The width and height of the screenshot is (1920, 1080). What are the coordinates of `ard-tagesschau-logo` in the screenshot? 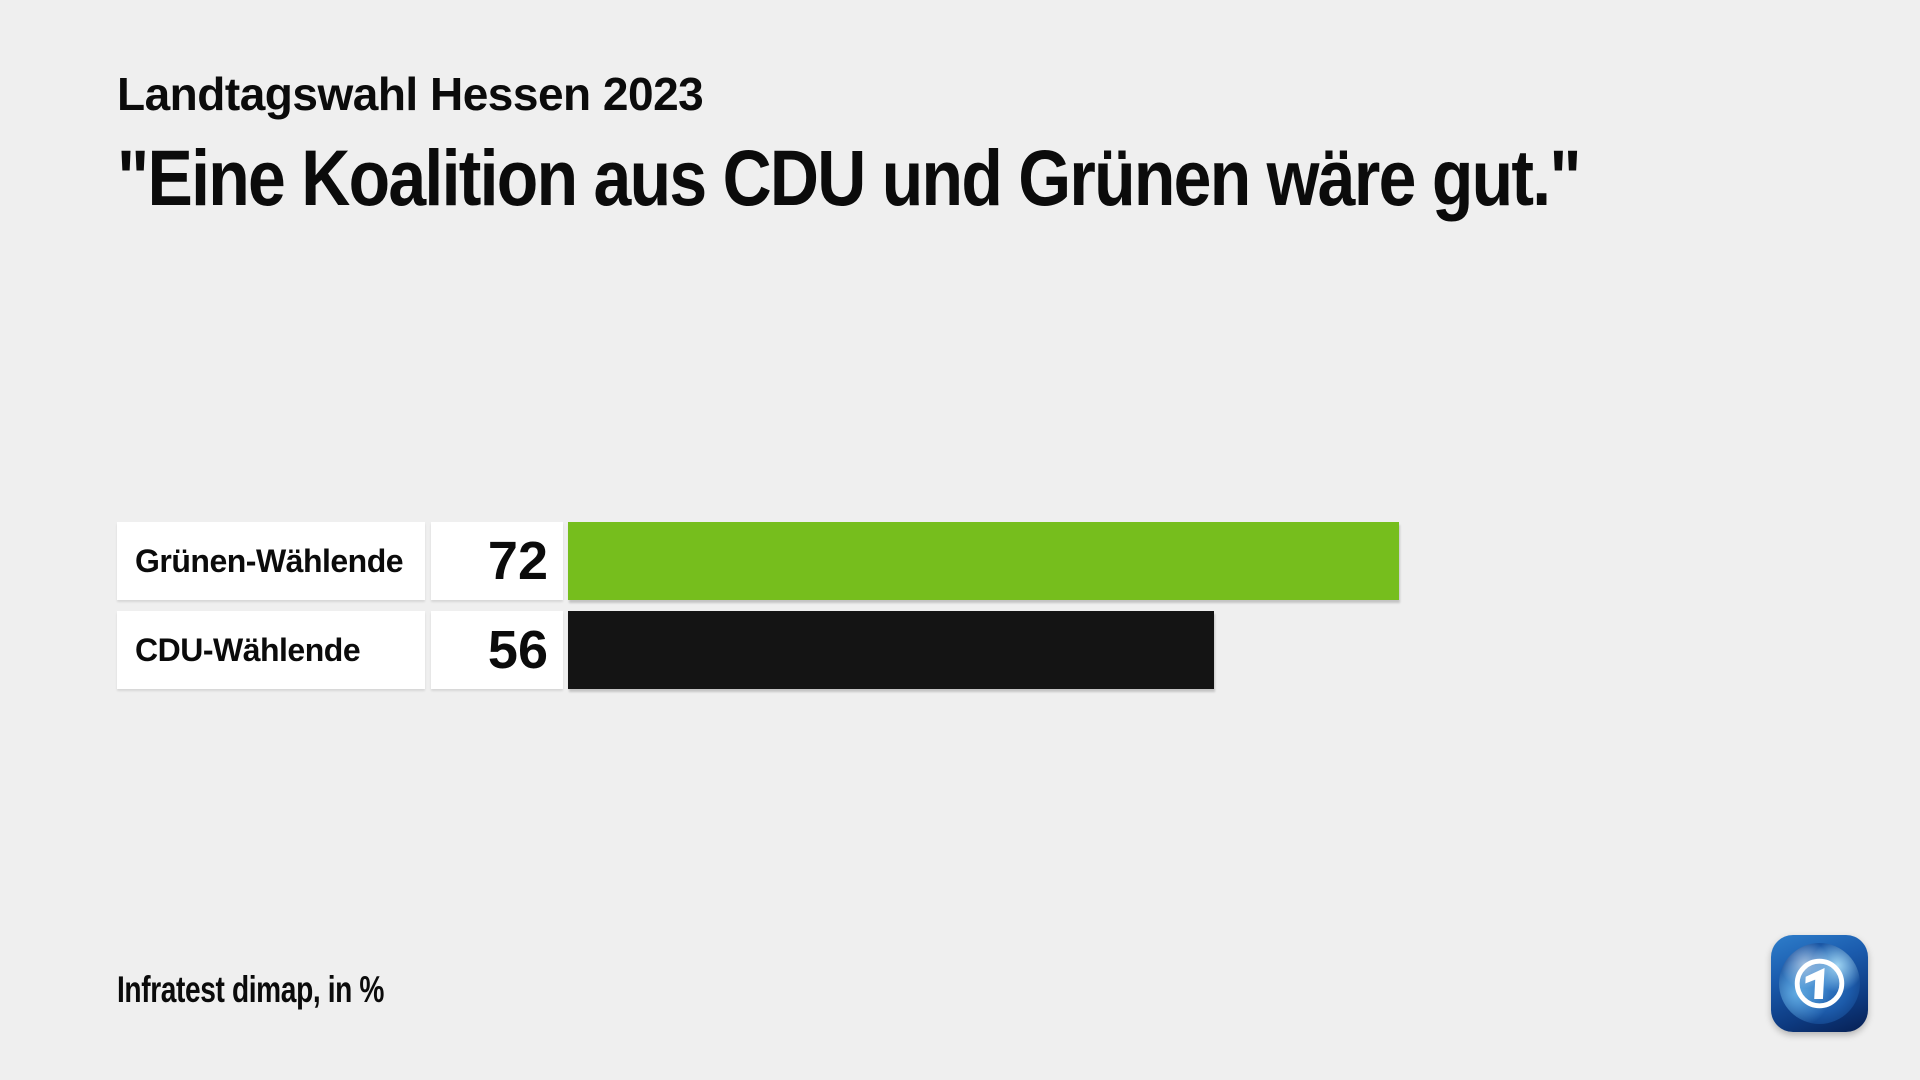 It's located at (1819, 983).